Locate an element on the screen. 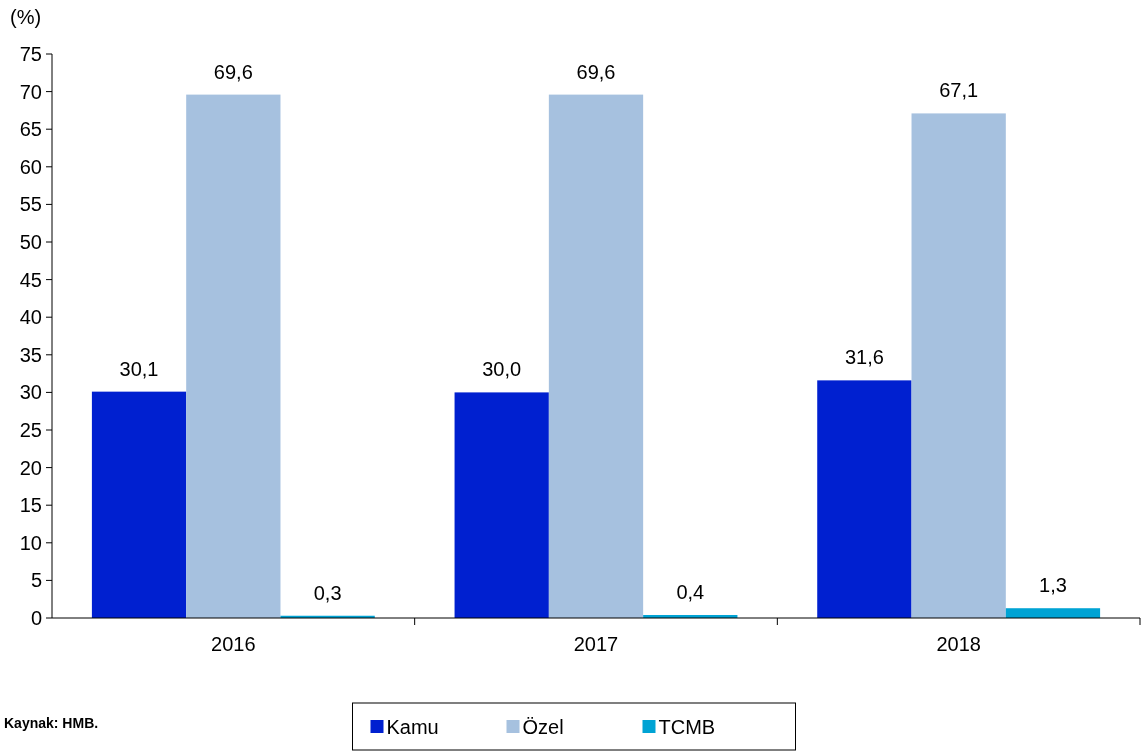  y-tick-label: 40 is located at coordinates (30, 317).